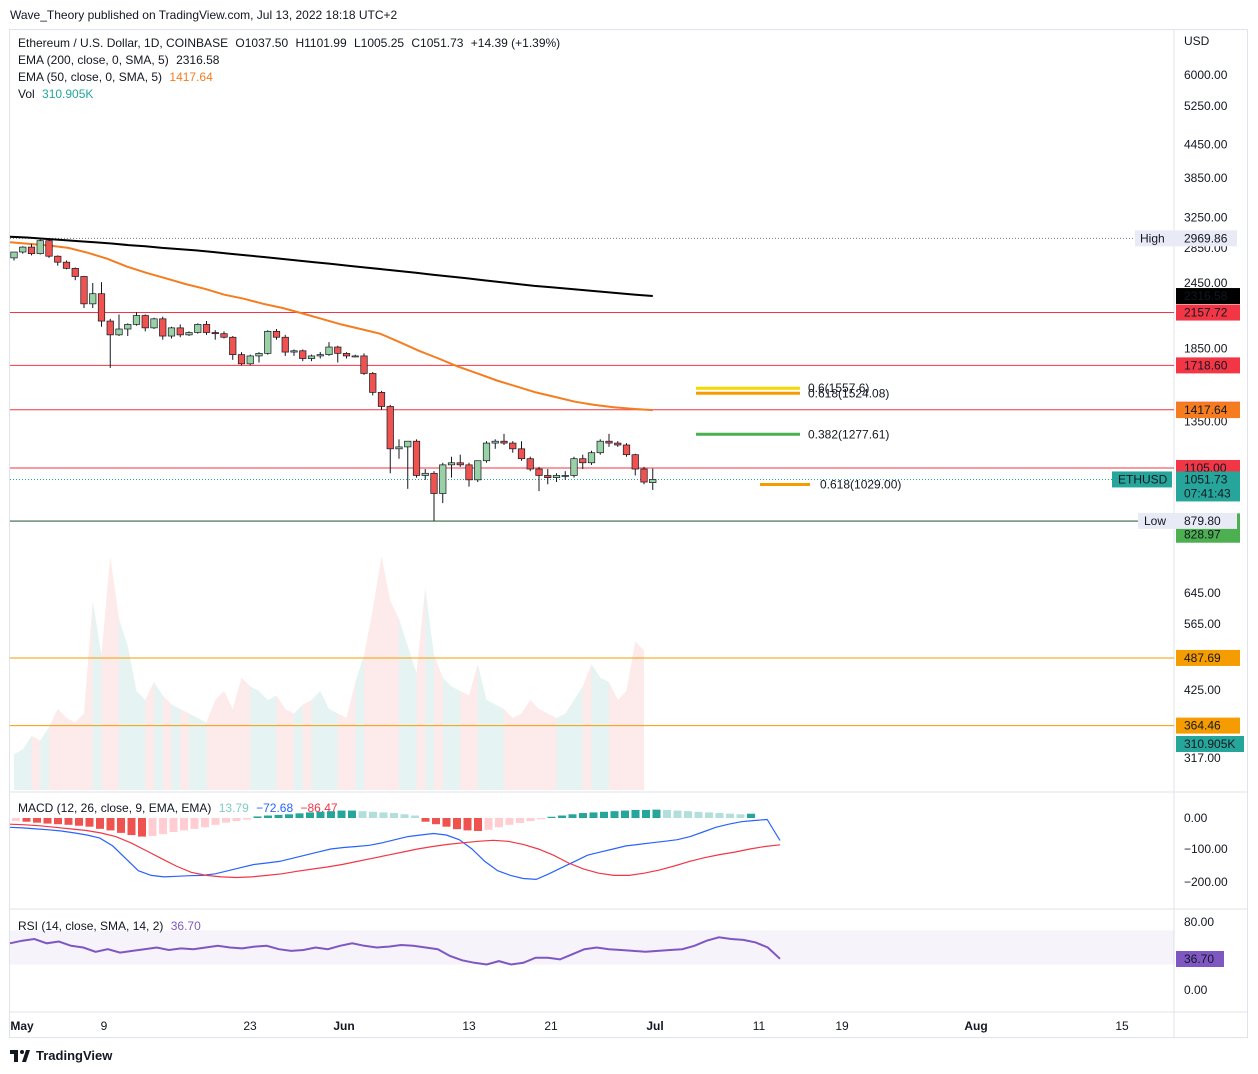 The image size is (1258, 1074). I want to click on price-badge-label: 828.97, so click(1202, 535).